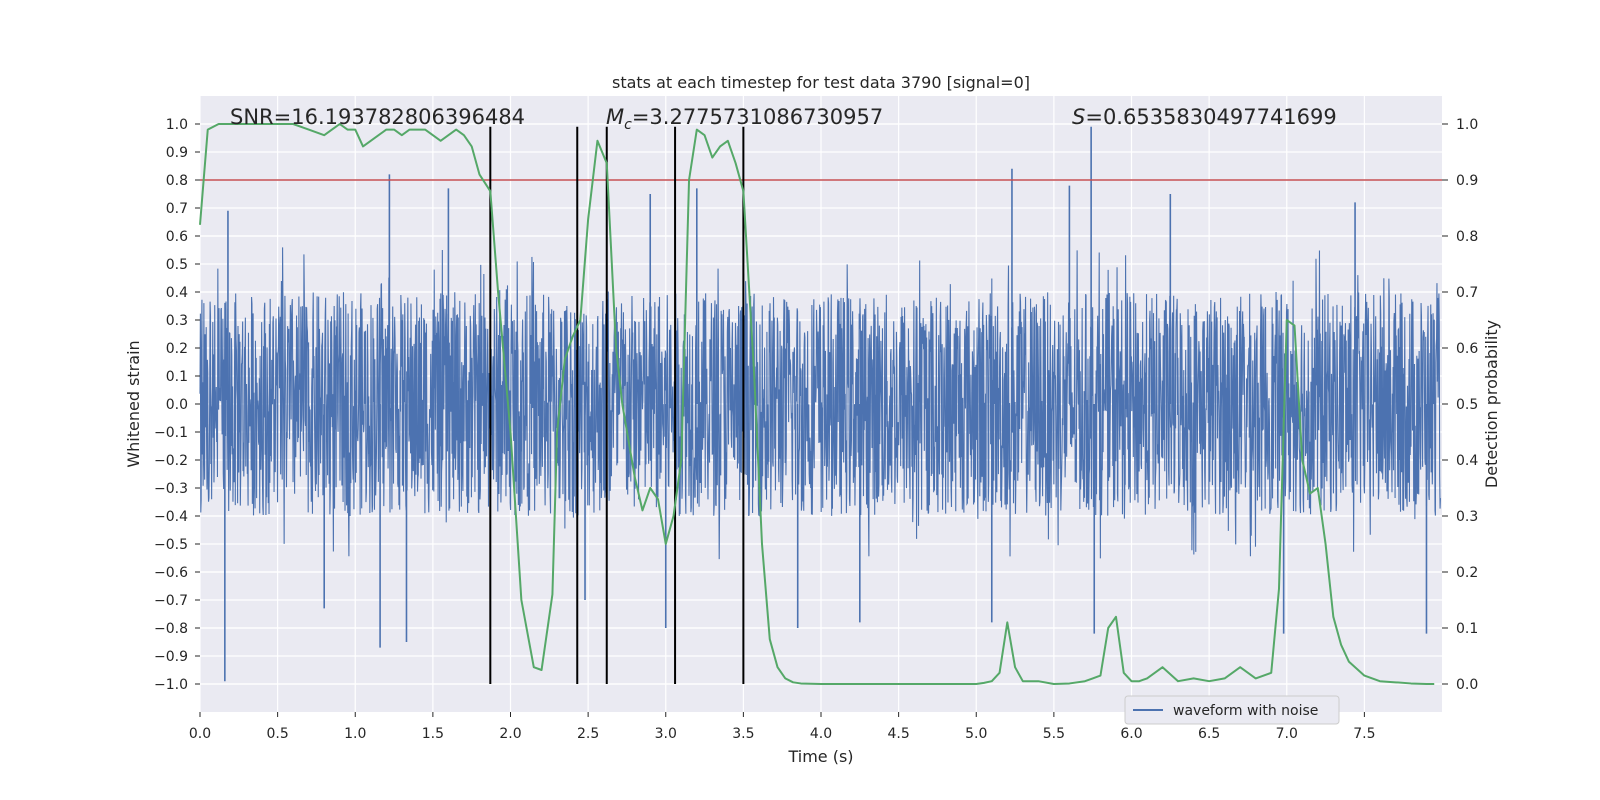  I want to click on y-right-tick-label: 0.3, so click(1467, 517).